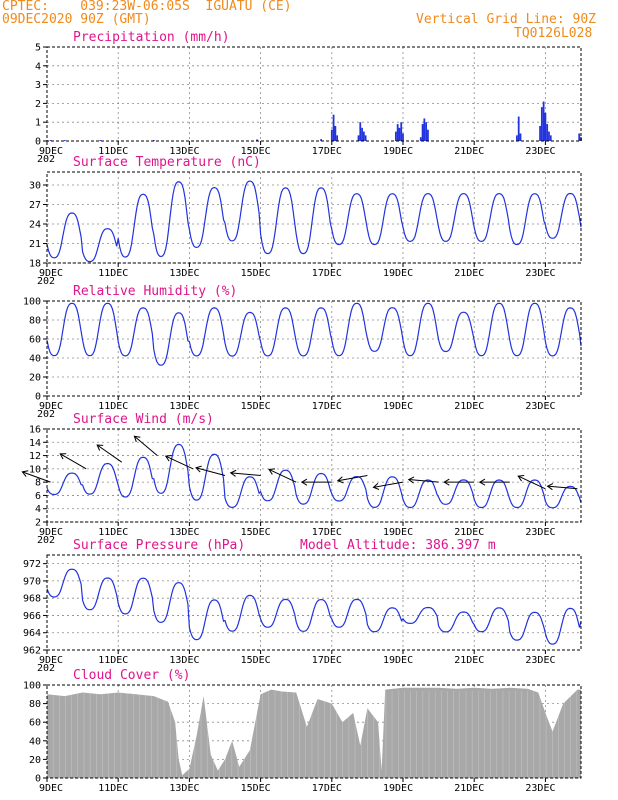  Describe the element at coordinates (131, 675) in the screenshot. I see `panel-title: Cloud Cover (%)` at that location.